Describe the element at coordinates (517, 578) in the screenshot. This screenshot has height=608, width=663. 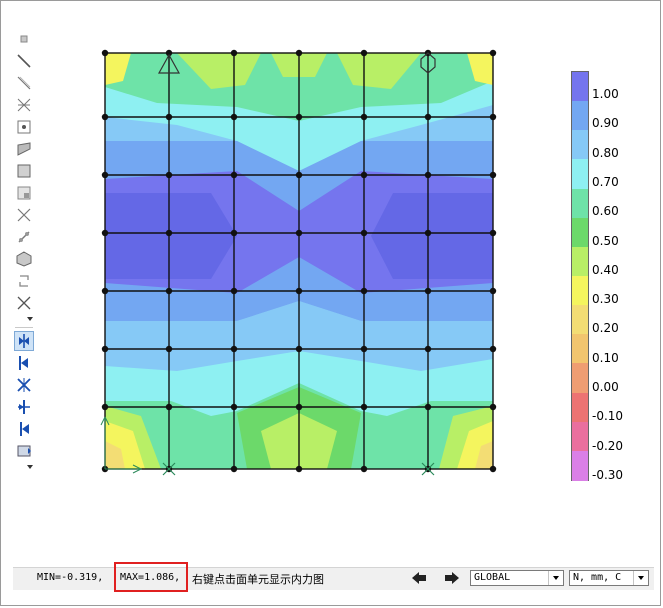
I see `coord-system-select: GLOBAL` at that location.